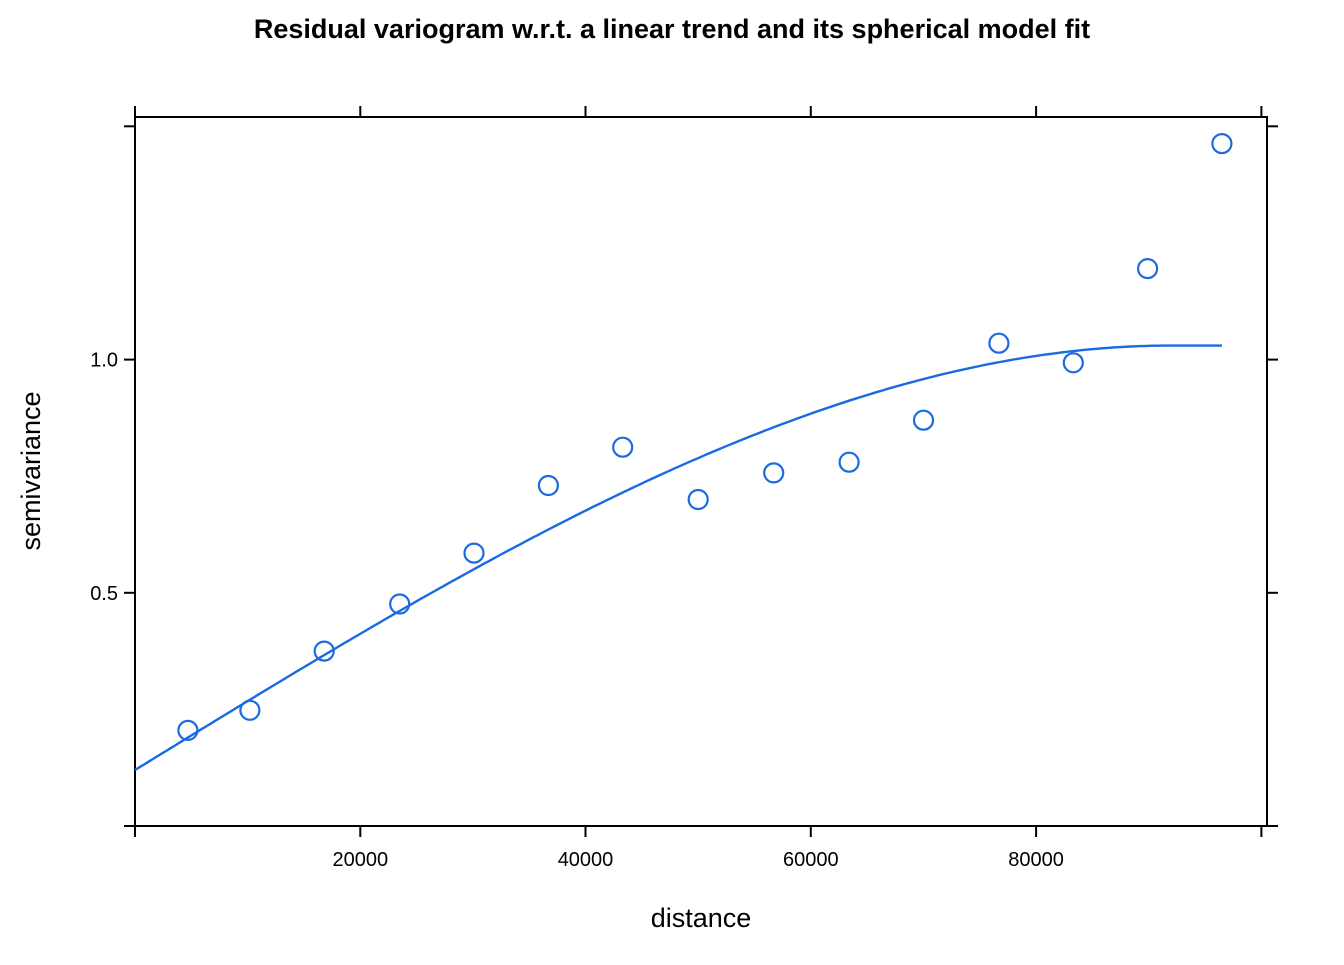 The height and width of the screenshot is (965, 1344). I want to click on x-tick-label: 20000, so click(360, 860).